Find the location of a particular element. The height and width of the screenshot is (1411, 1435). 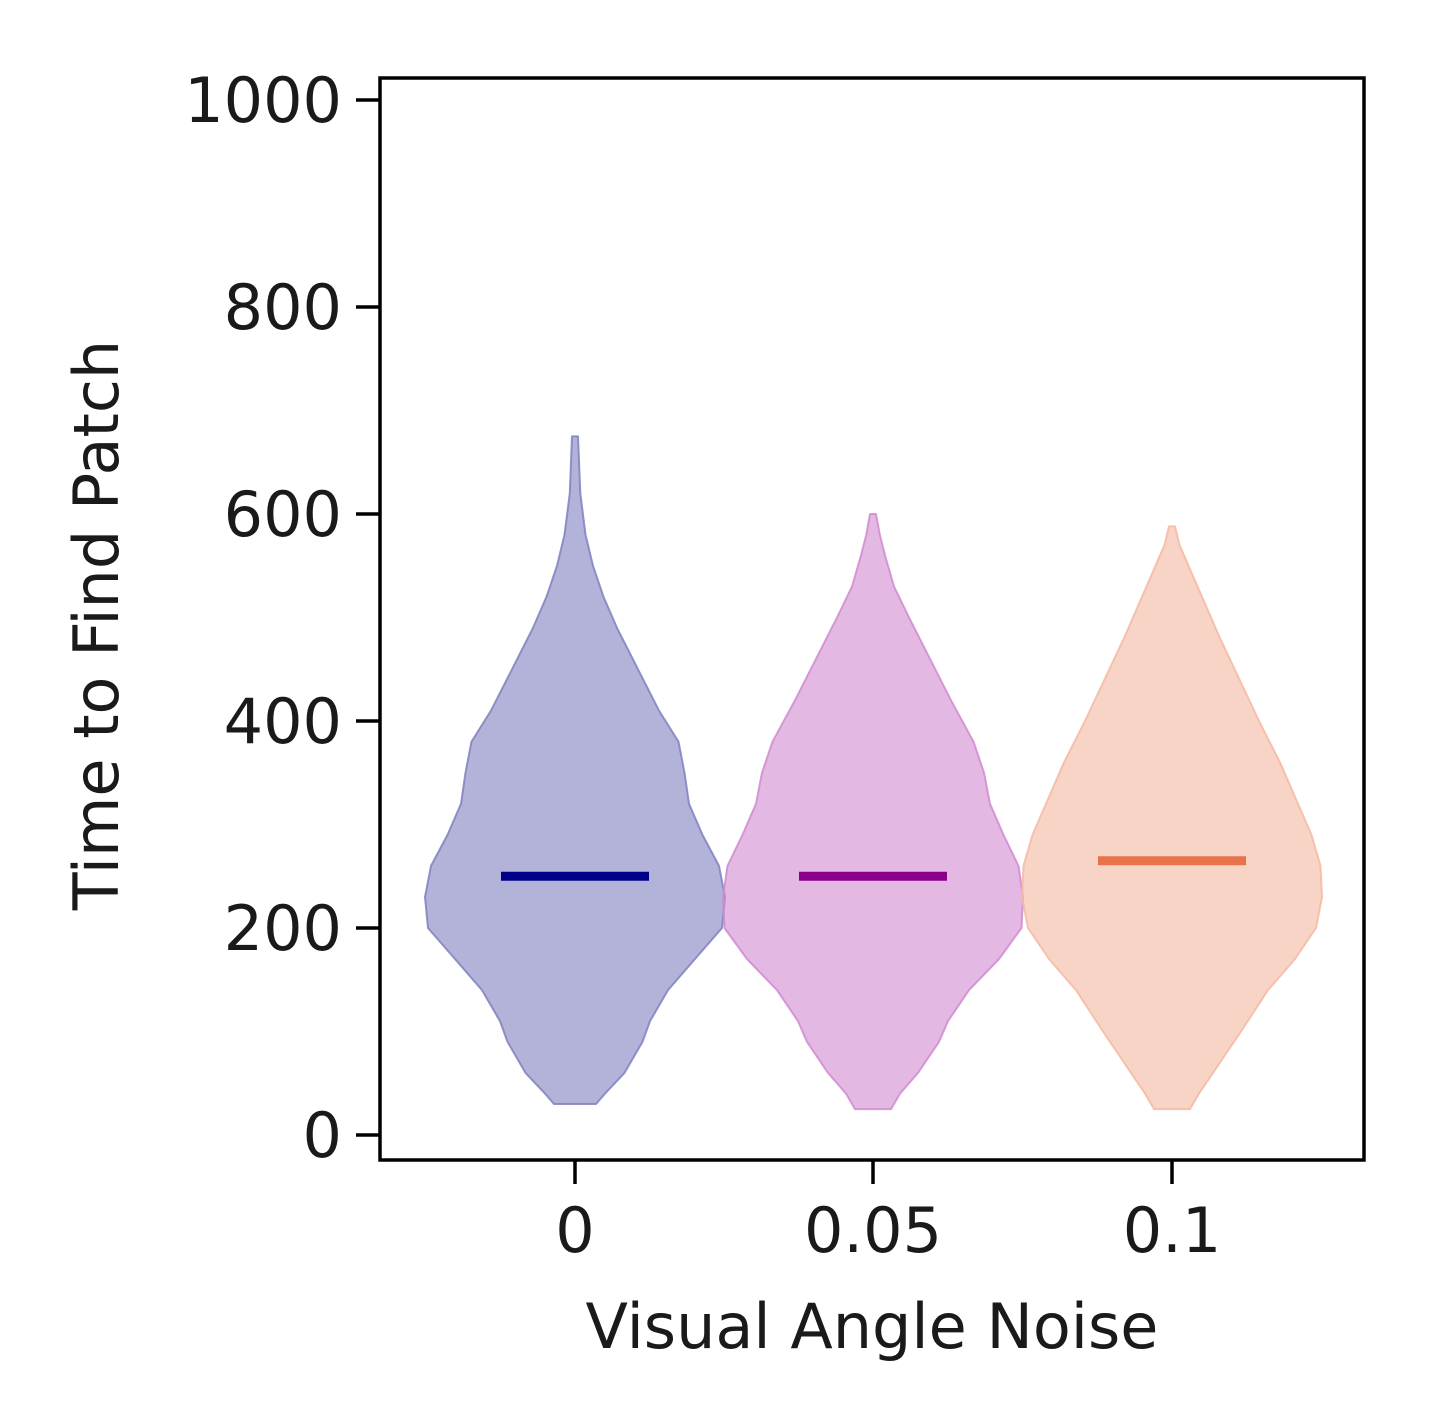

y-axis-ticks: 0 200 400 600 800 1000 is located at coordinates (282, 618).